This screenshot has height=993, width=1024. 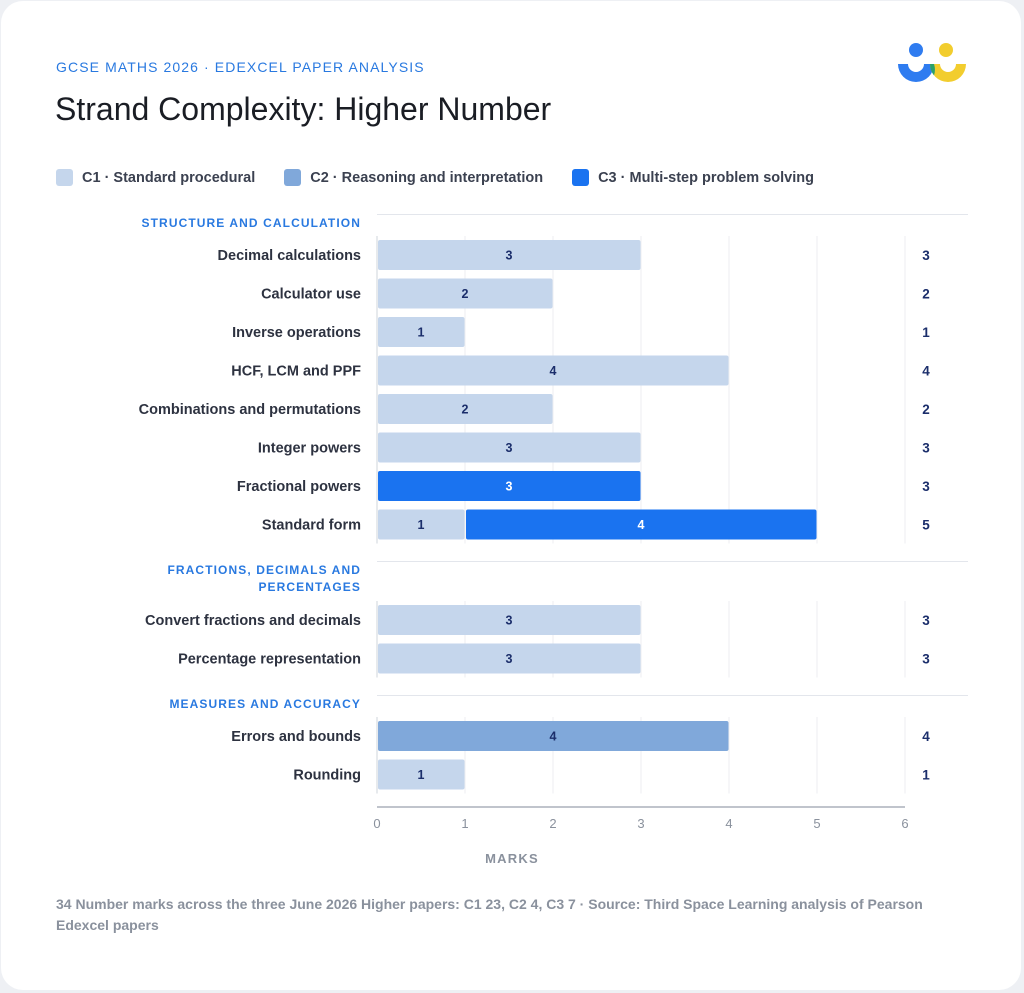 What do you see at coordinates (265, 704) in the screenshot?
I see `group-title: MEASURES AND ACCURACY` at bounding box center [265, 704].